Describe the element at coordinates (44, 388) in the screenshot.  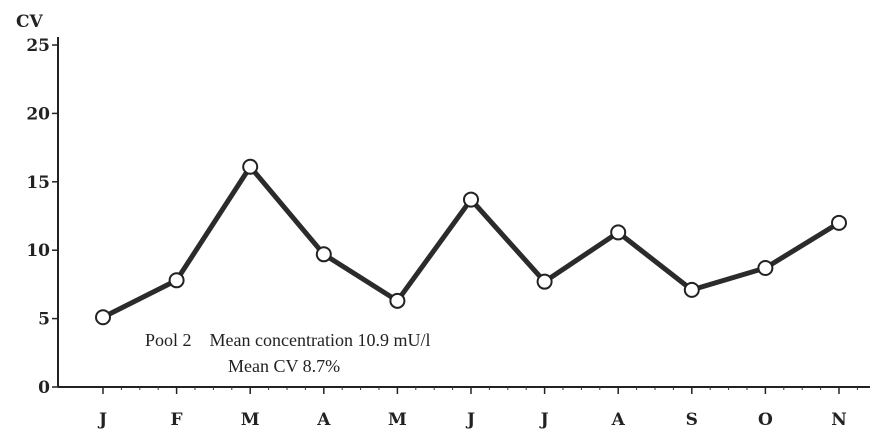
I see `y-tick-label: 0` at that location.